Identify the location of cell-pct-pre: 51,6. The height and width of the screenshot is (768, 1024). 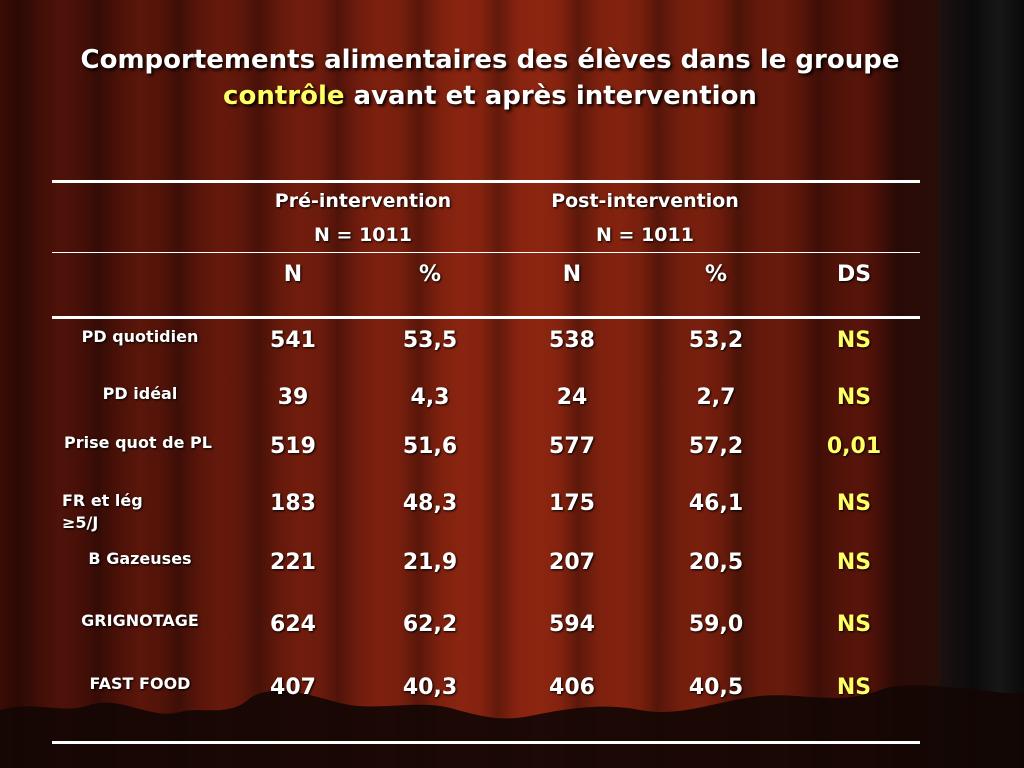
(430, 446).